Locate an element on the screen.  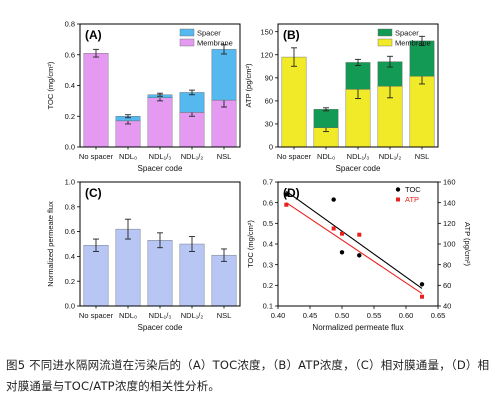
y-right-tick-label: 140 is located at coordinates (449, 202).